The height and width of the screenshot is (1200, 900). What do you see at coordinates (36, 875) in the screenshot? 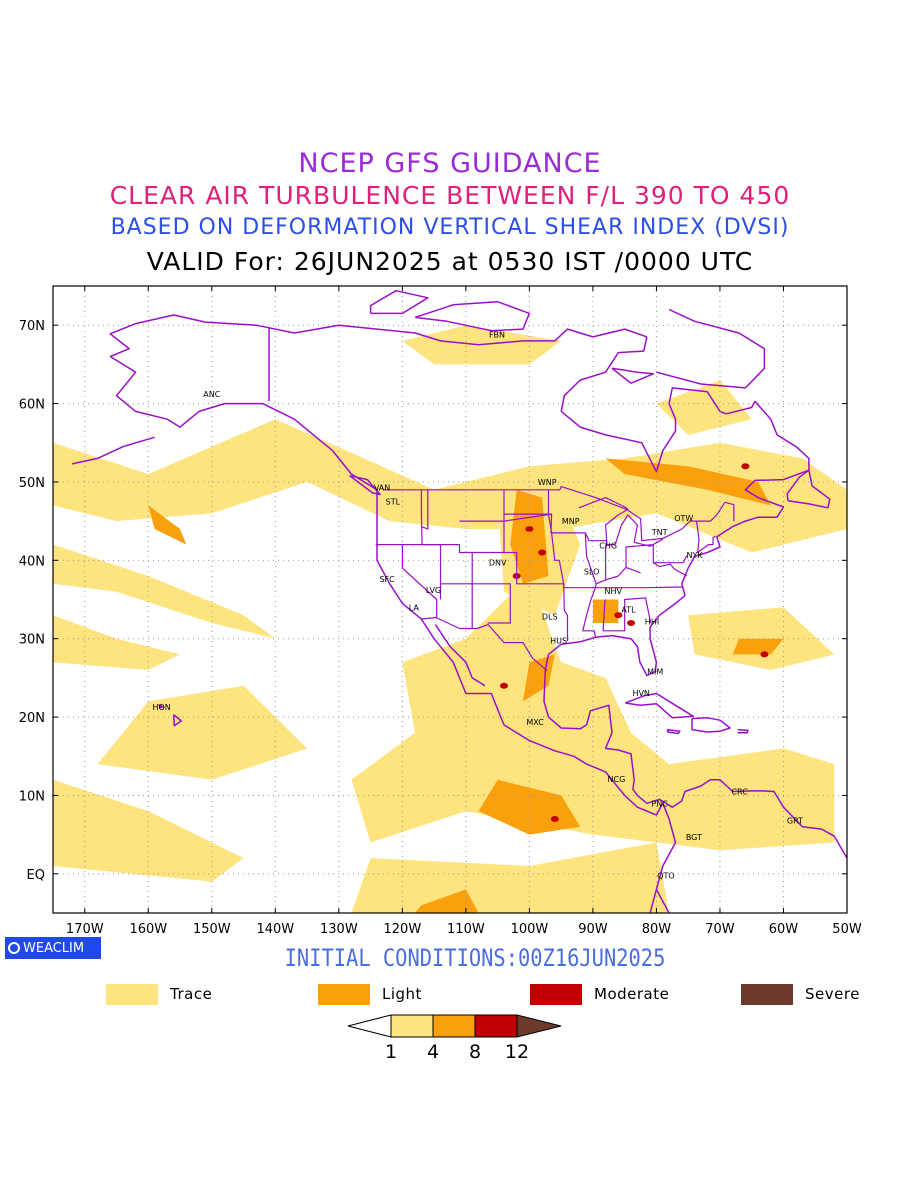
I see `y-tick-label: EQ` at bounding box center [36, 875].